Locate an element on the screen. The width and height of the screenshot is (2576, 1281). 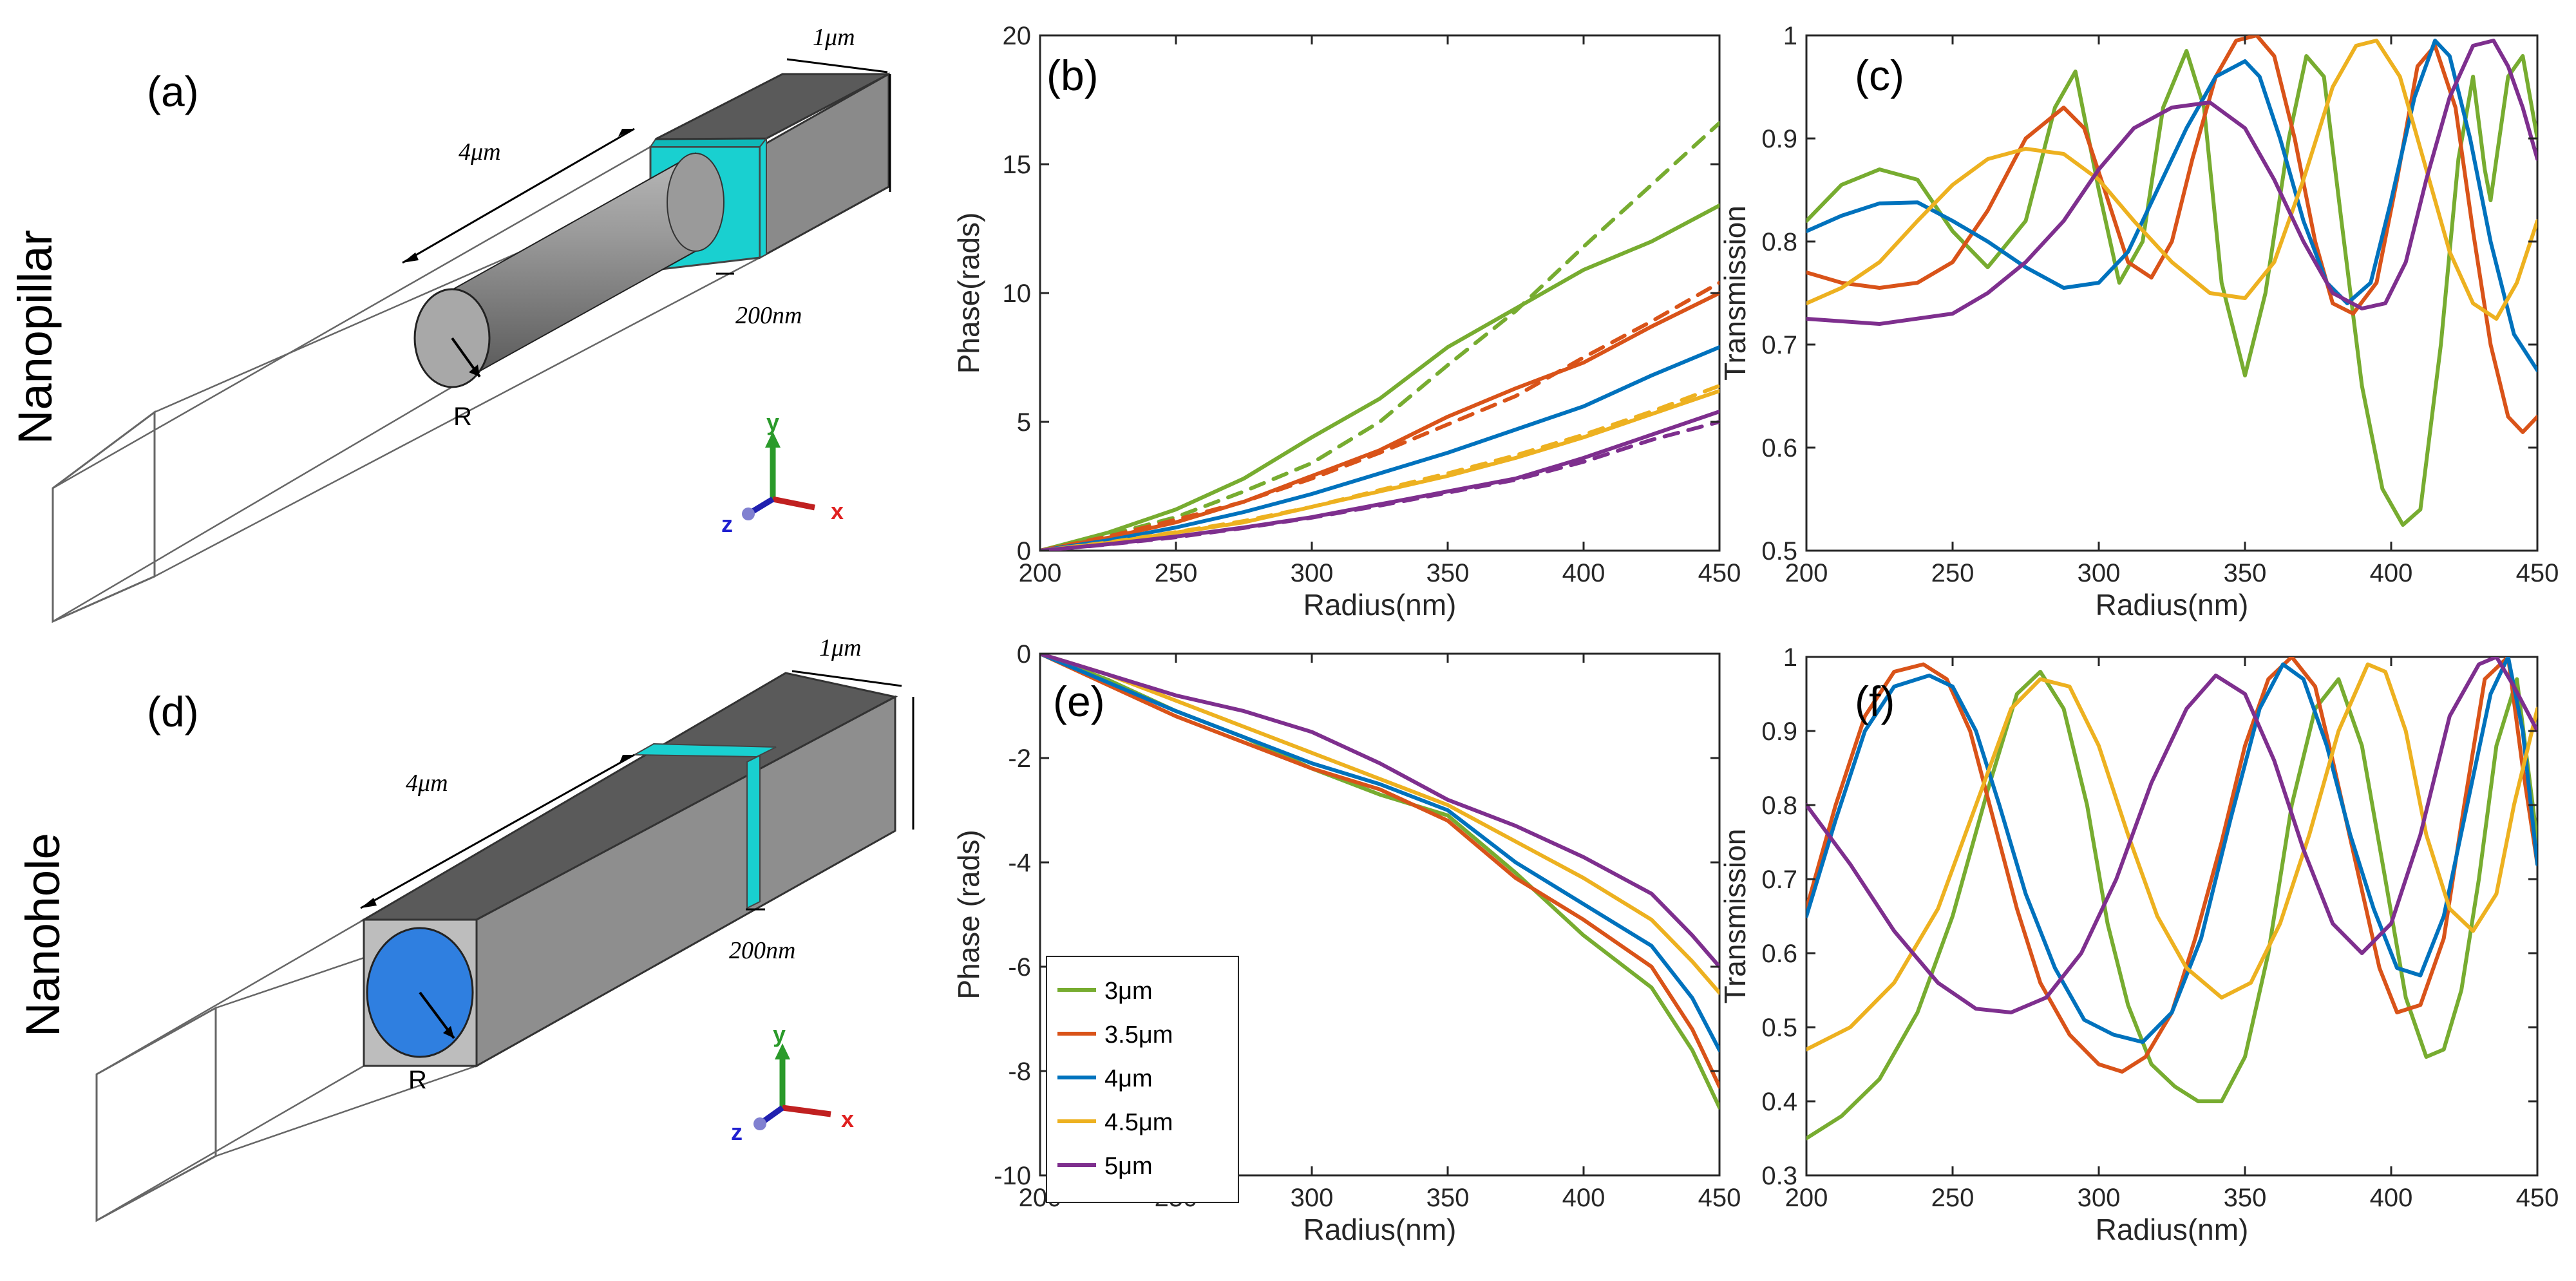
series-line-b-3-5-m is located at coordinates (1380, 421).